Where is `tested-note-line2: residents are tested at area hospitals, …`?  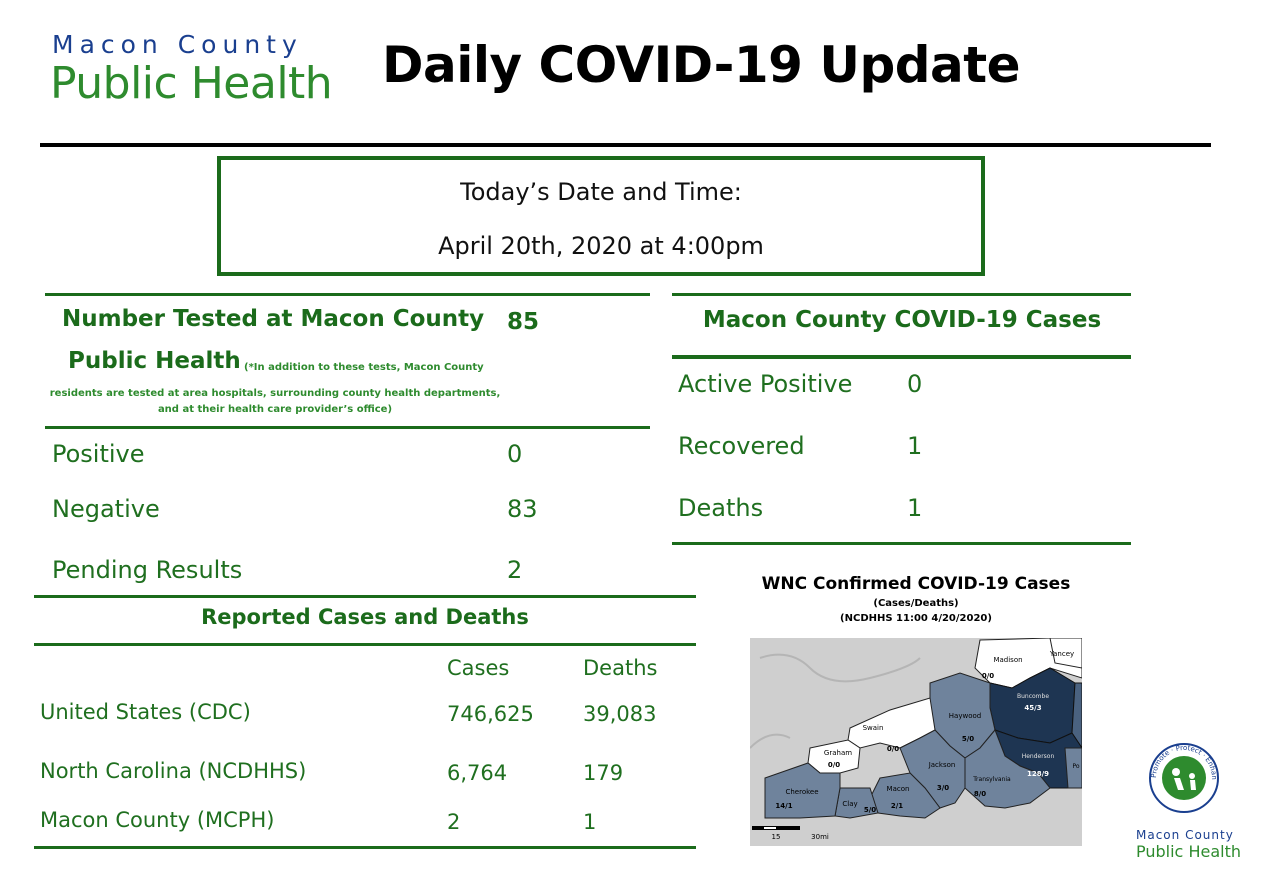
tested-note-line2: residents are tested at area hospitals, … is located at coordinates (275, 393).